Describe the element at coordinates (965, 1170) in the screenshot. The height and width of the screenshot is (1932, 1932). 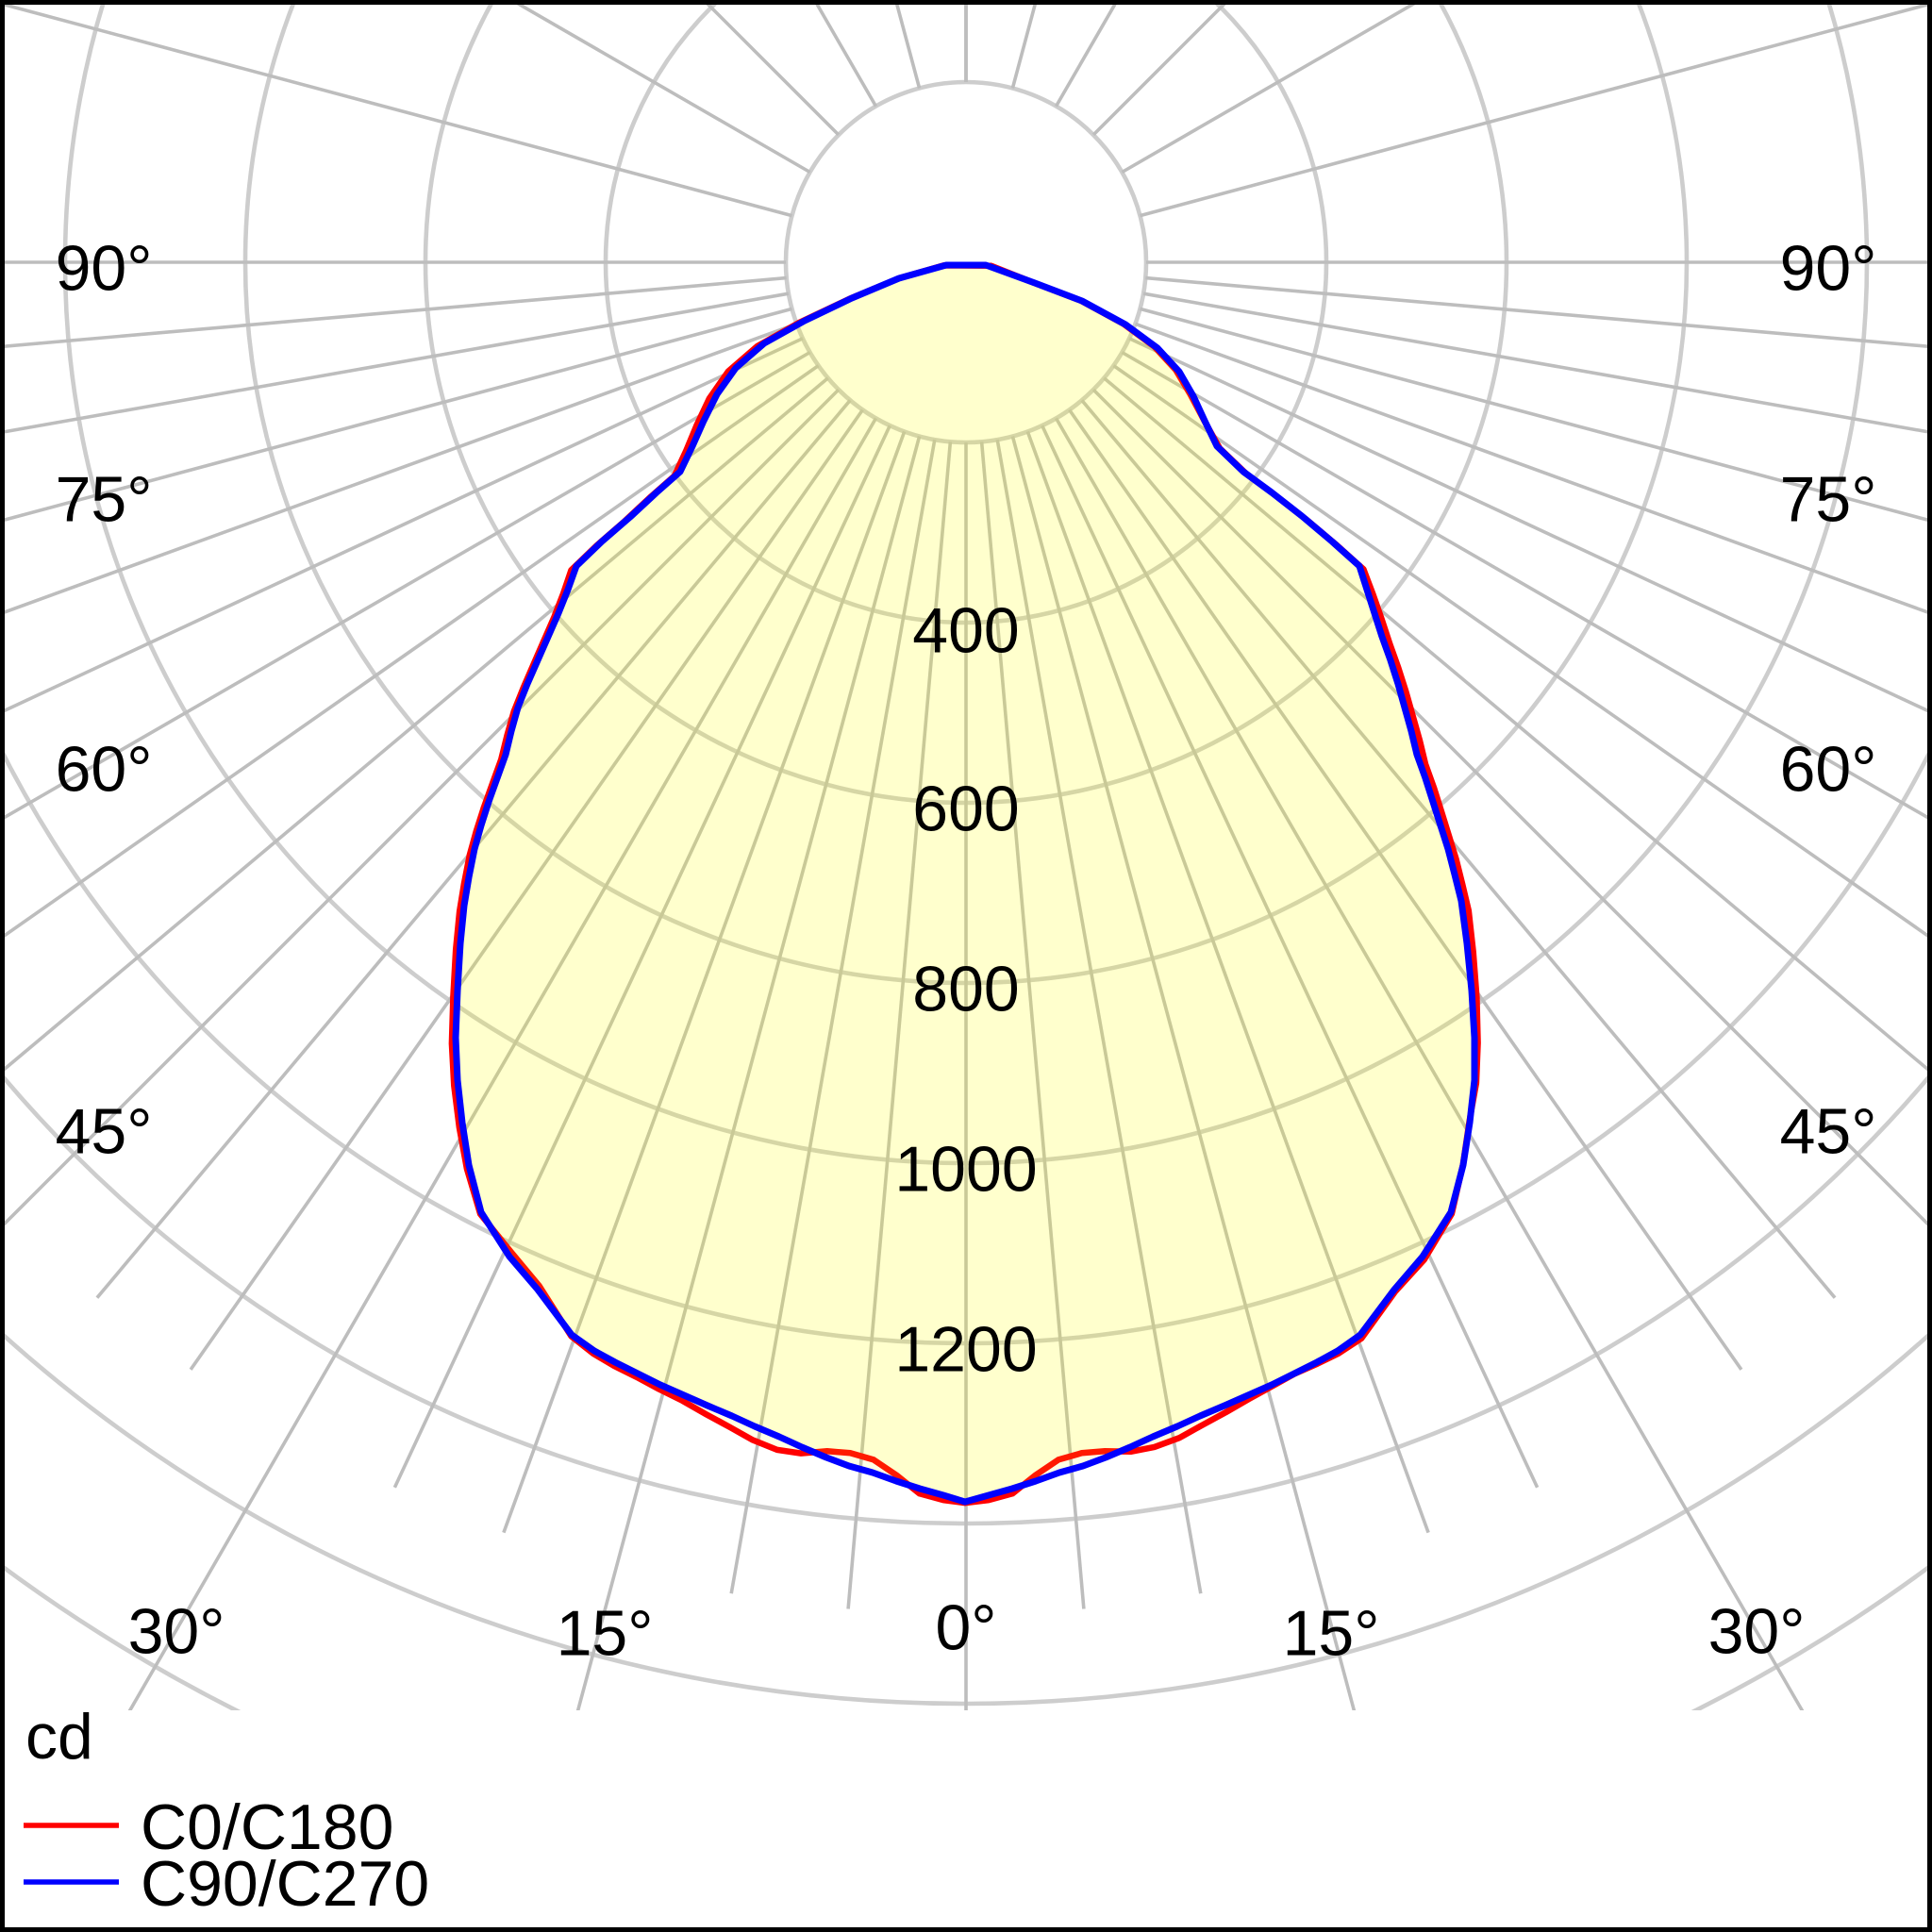
I see `svg-text: 1000` at that location.